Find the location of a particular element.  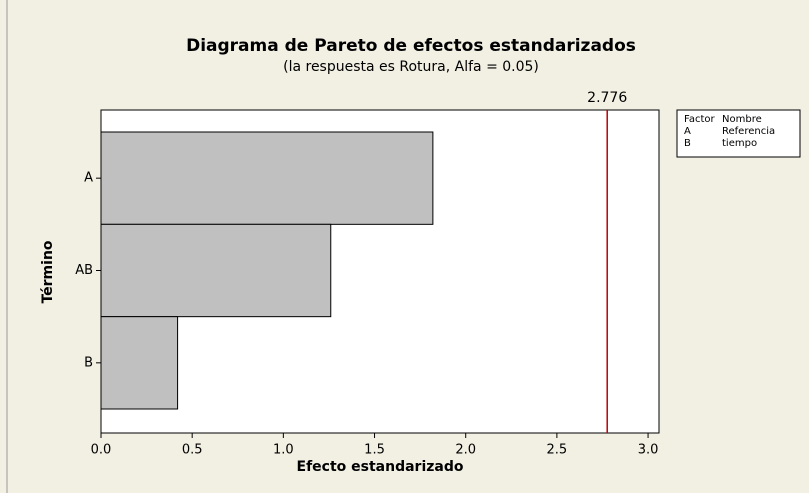

x-tick-label: 1.0 is located at coordinates (283, 450).